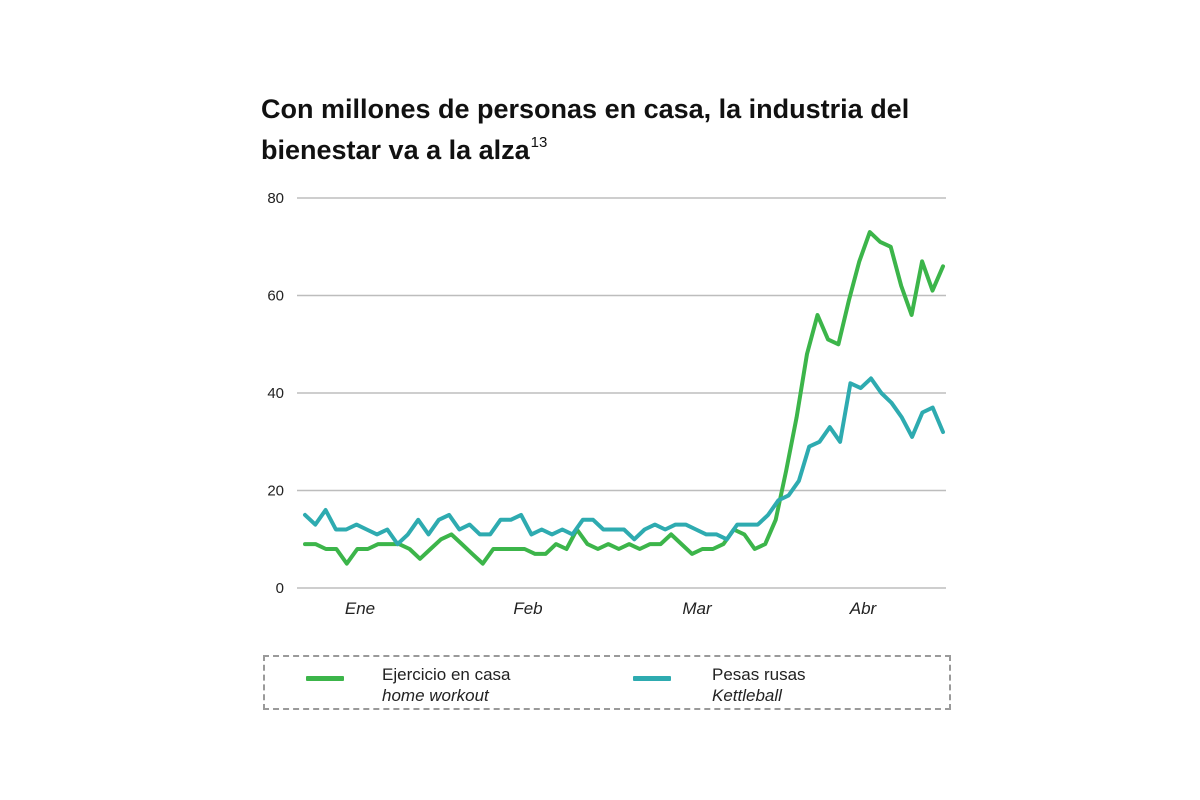 This screenshot has width=1200, height=800. I want to click on legend-label-pesas: Pesas rusas Kettleball, so click(759, 685).